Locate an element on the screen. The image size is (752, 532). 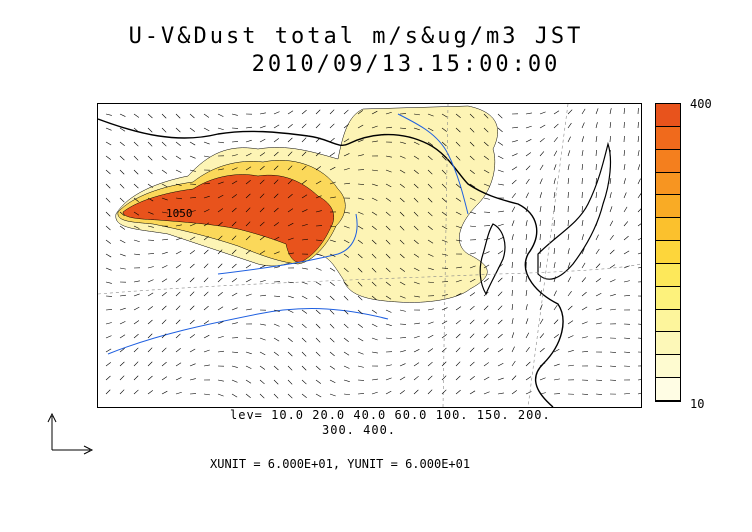
units-text: XUNIT = 6.000E+01, YUNIT = 6.000E+01 is located at coordinates (340, 464).